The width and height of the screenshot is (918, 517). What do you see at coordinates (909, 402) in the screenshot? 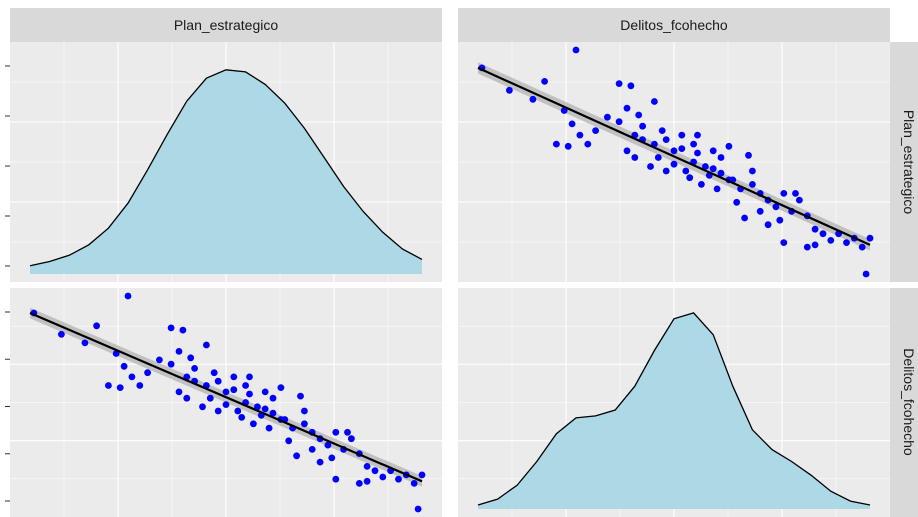
I see `row-strip-2-label: Delitos_fcohecho` at bounding box center [909, 402].